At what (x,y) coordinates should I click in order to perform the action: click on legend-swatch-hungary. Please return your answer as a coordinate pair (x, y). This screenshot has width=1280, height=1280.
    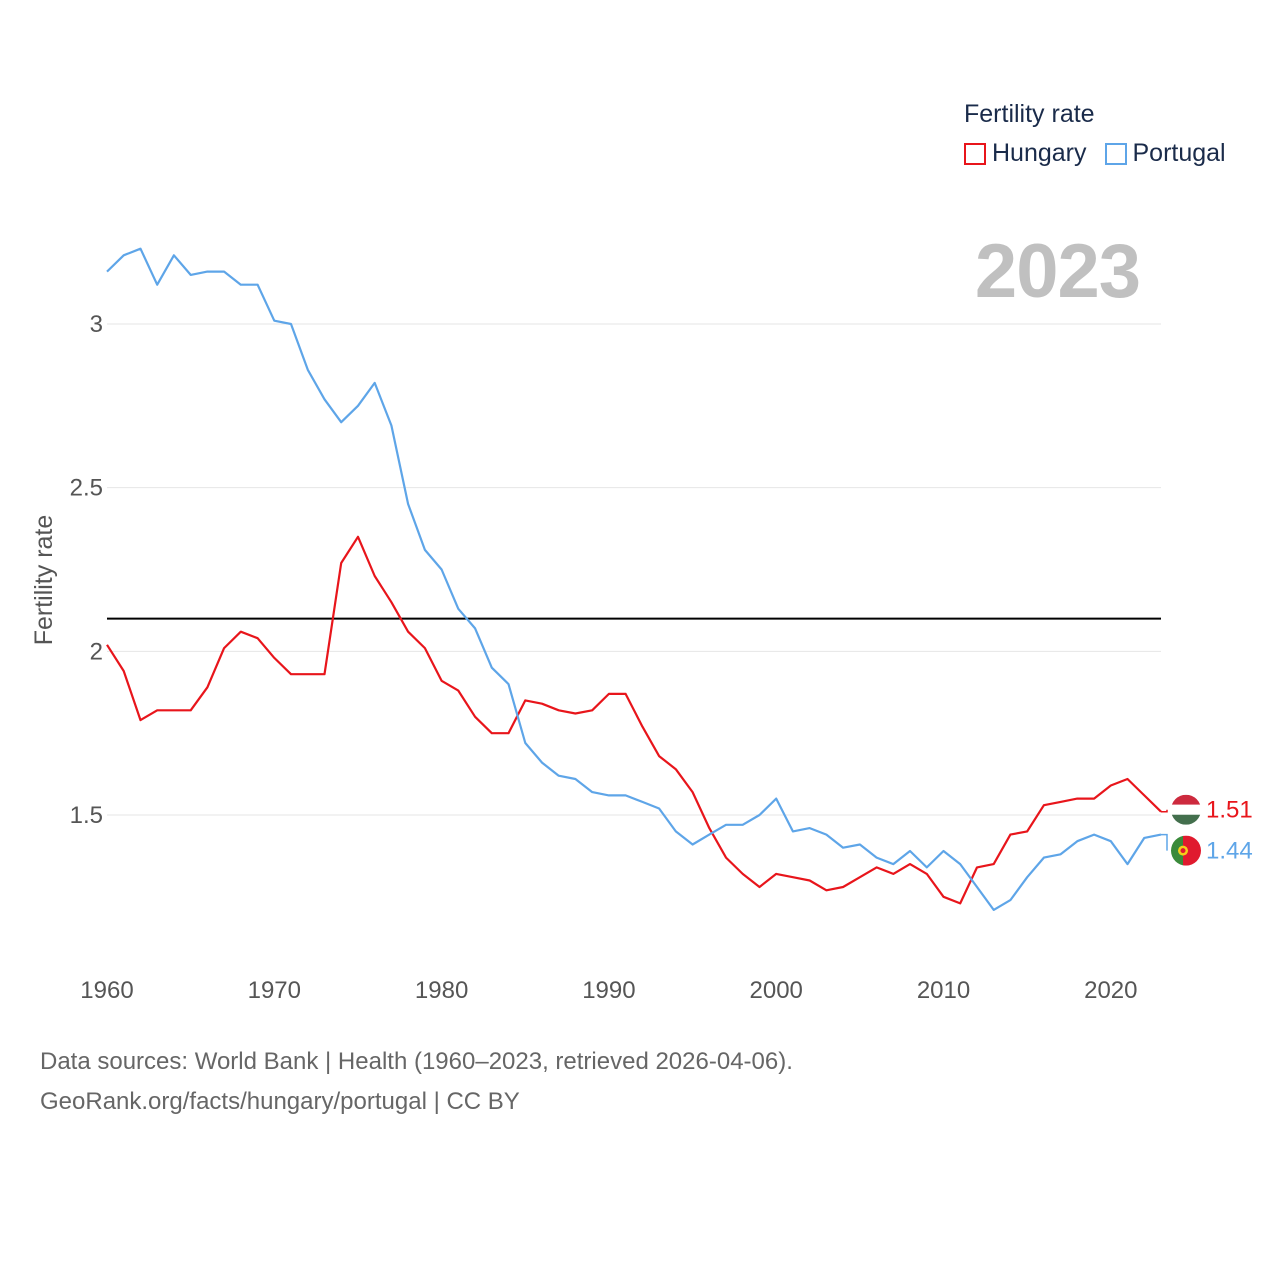
    Looking at the image, I should click on (975, 153).